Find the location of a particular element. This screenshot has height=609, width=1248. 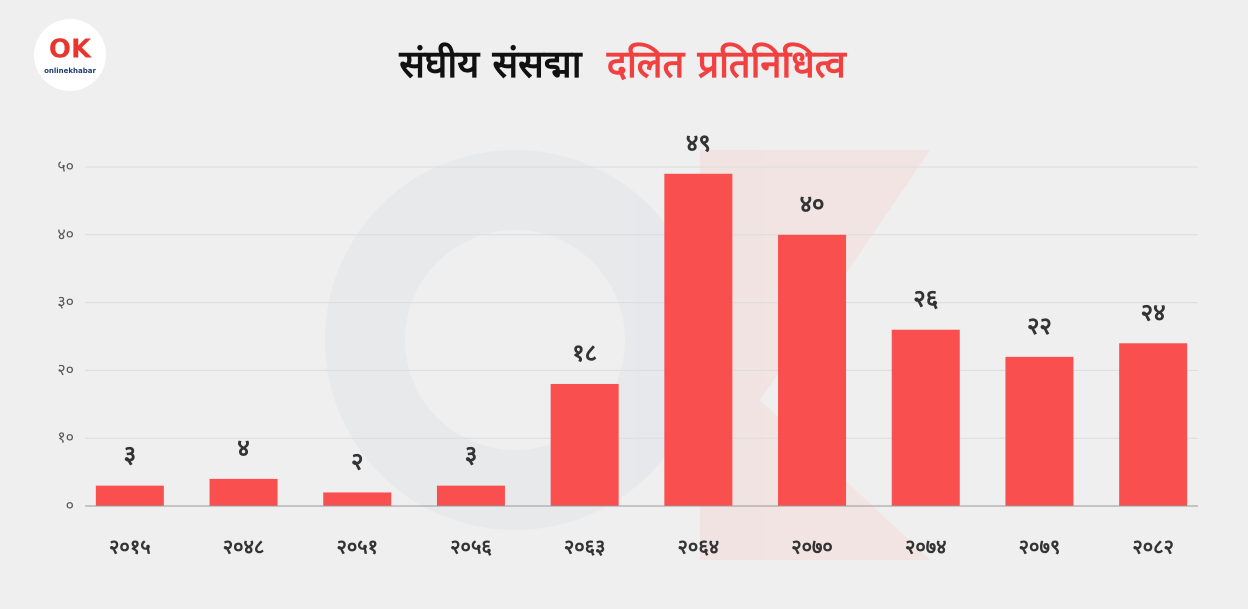

y-tick-label: ० is located at coordinates (70, 505).